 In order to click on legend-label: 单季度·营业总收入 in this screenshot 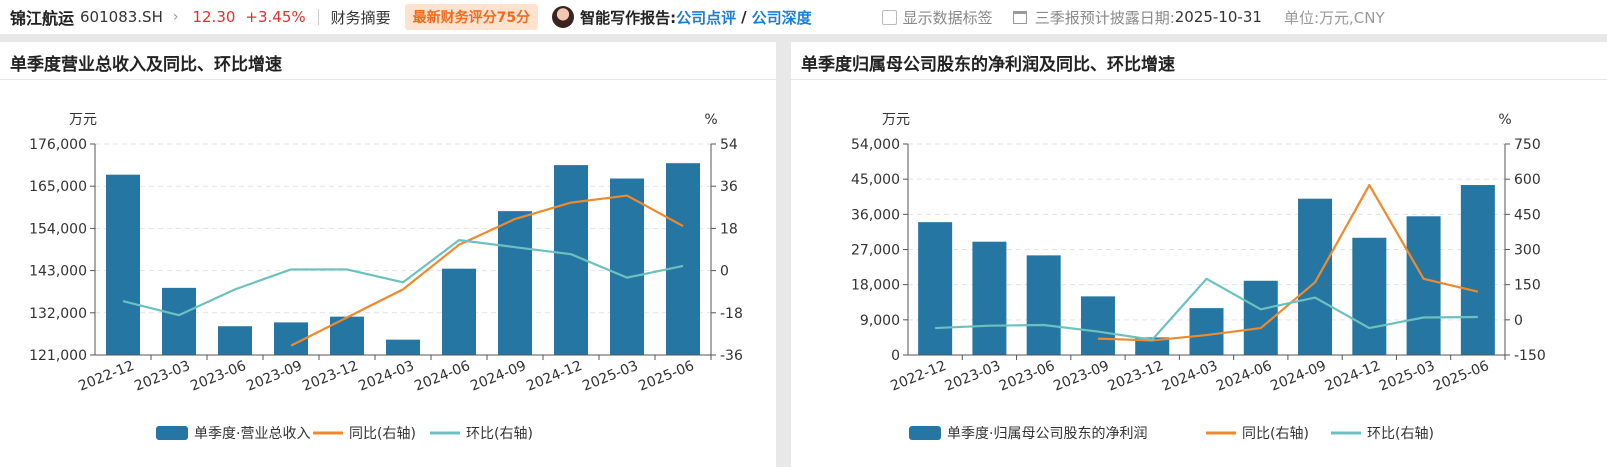, I will do `click(252, 434)`.